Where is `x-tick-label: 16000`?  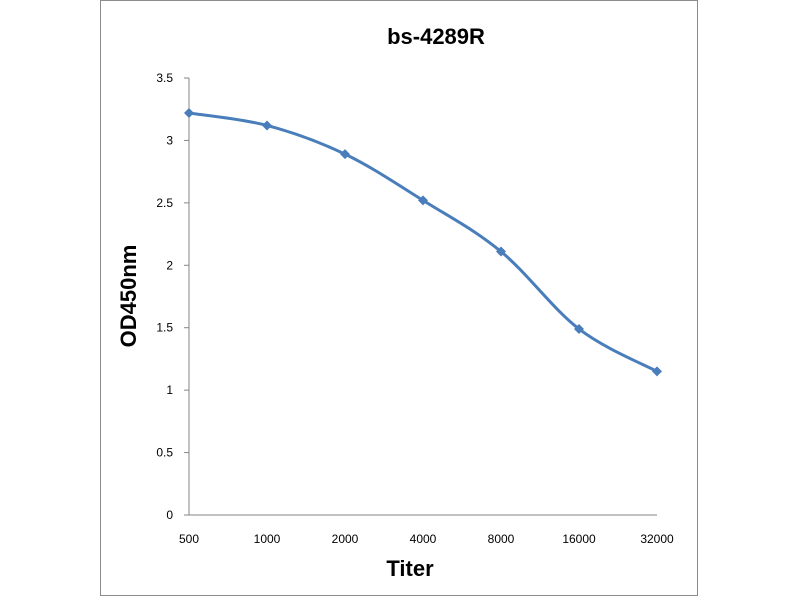
x-tick-label: 16000 is located at coordinates (579, 539).